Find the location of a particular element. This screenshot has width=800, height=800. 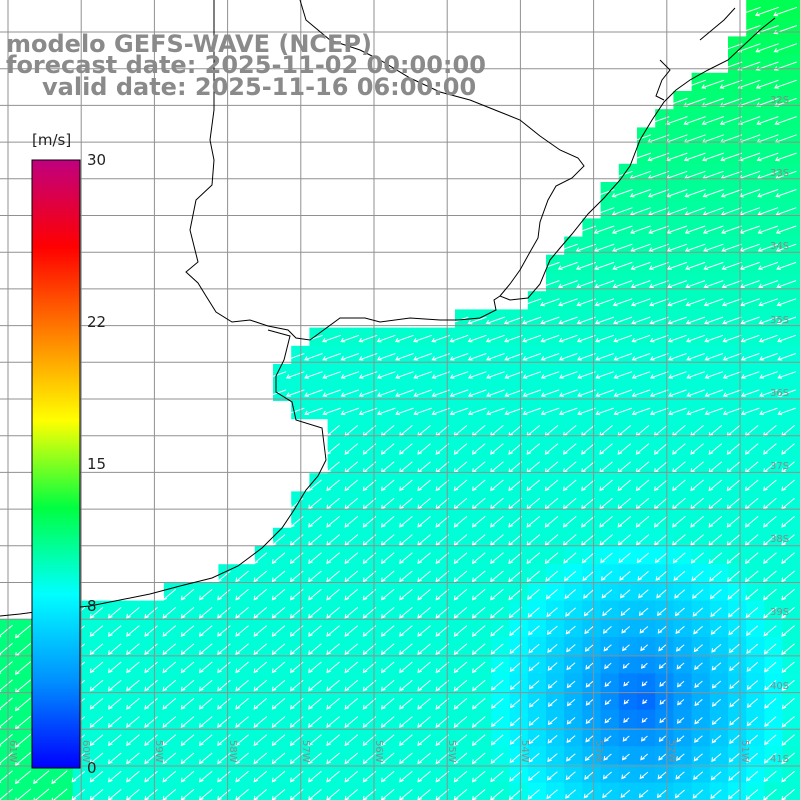

chart-title-model: modelo GEFS-WAVE (NCEP) is located at coordinates (189, 44).